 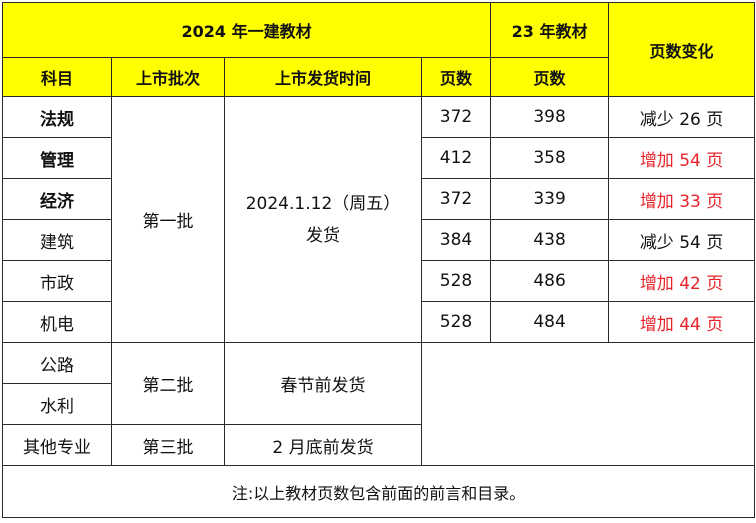 What do you see at coordinates (57, 199) in the screenshot?
I see `subject-cell: 经济` at bounding box center [57, 199].